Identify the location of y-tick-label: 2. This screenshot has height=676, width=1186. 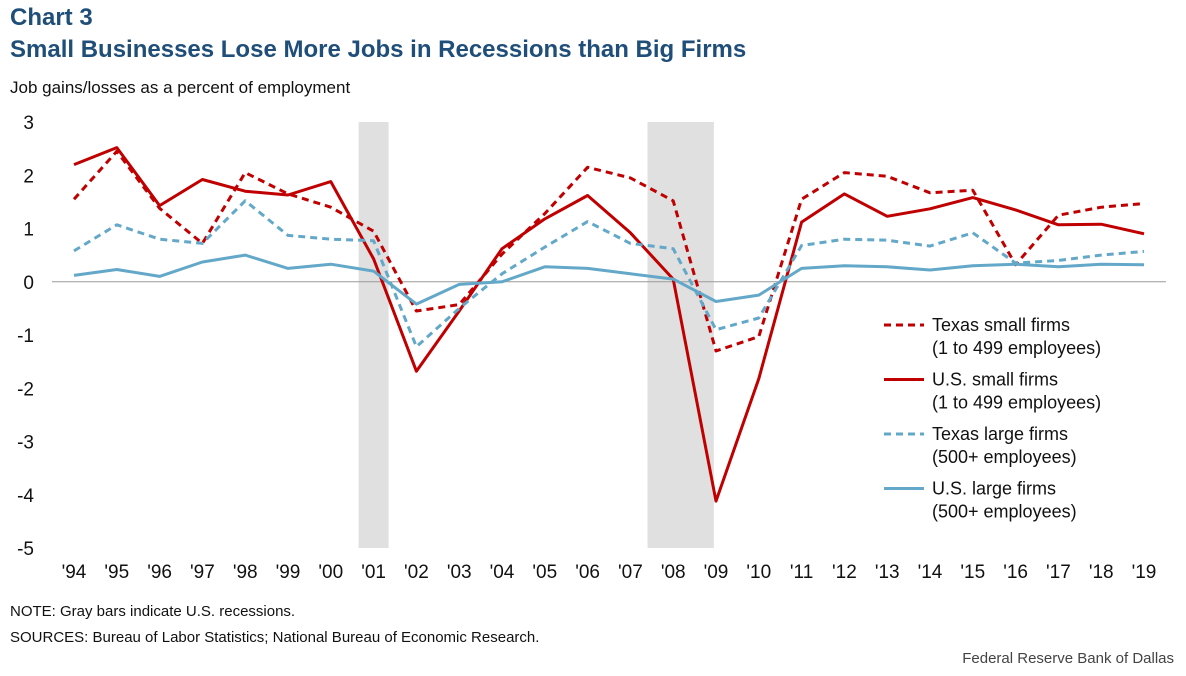
(28, 176).